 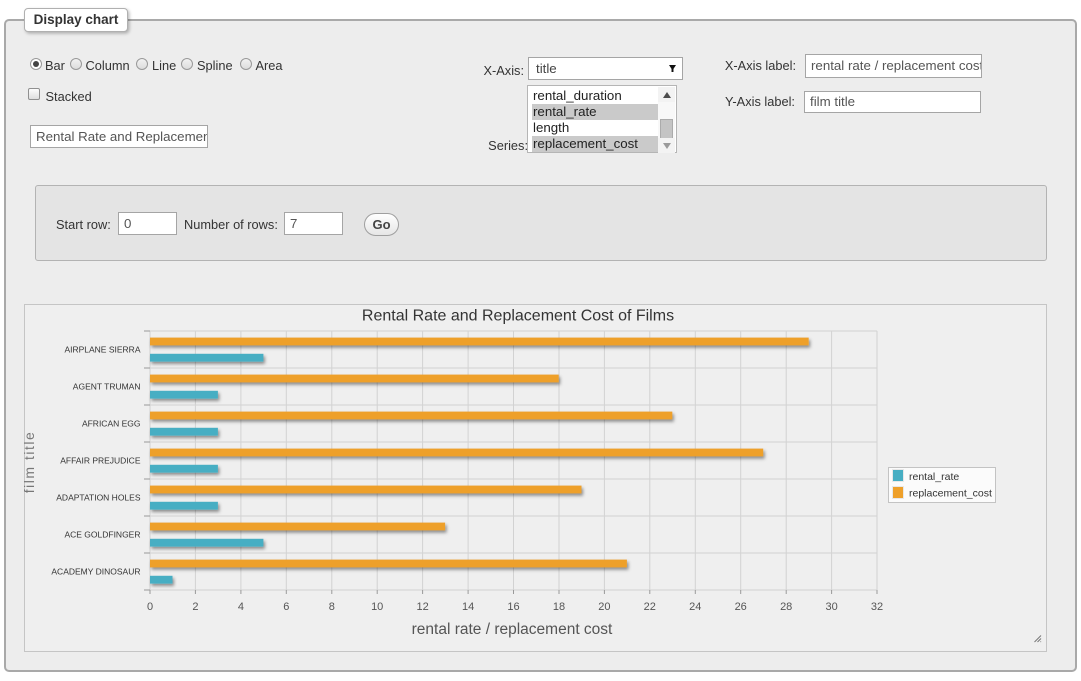 What do you see at coordinates (111, 424) in the screenshot?
I see `svg-text: AFRICAN EGG` at bounding box center [111, 424].